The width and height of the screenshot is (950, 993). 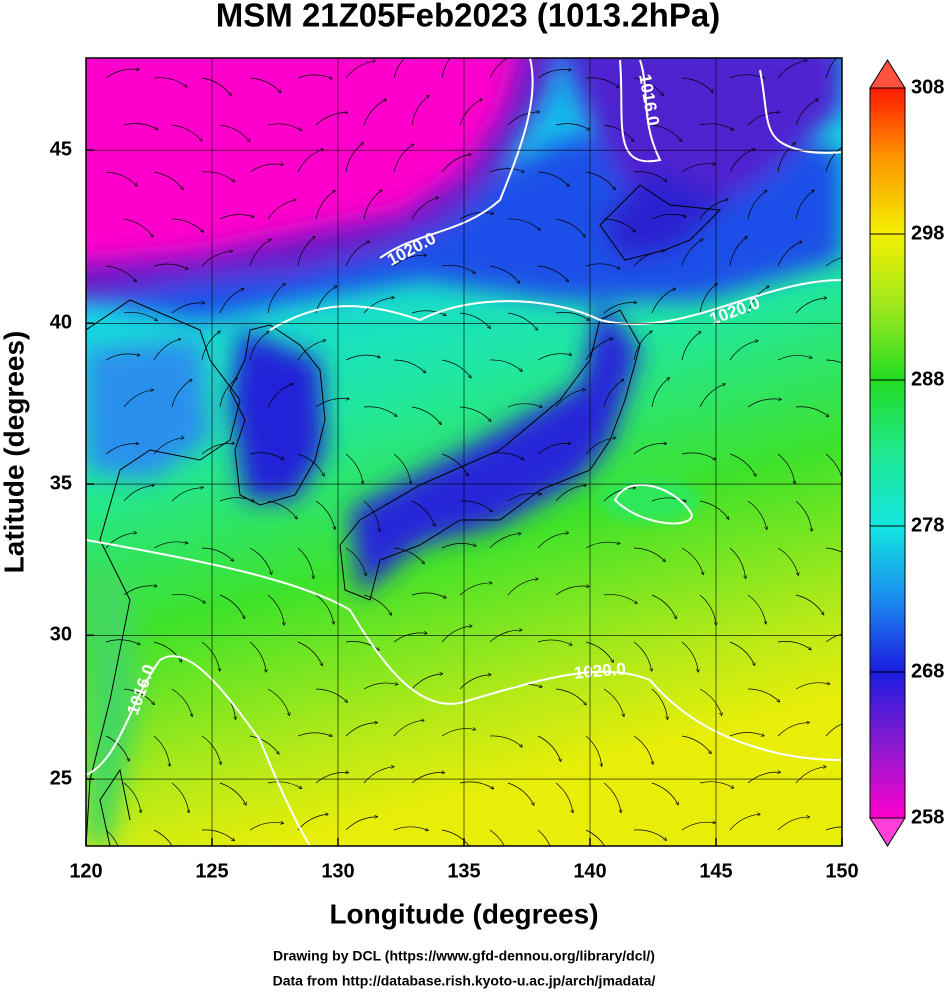 I want to click on chart-title: MSM 21Z05Feb2023 (1013.2hPa), so click(x=468, y=17).